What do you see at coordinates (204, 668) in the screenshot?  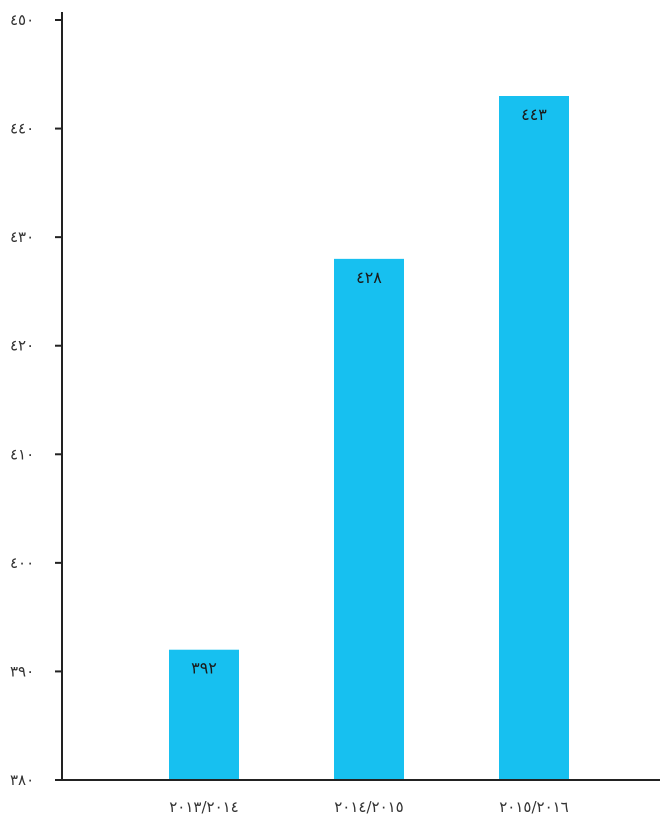 I see `data-label: ٣٩٢` at bounding box center [204, 668].